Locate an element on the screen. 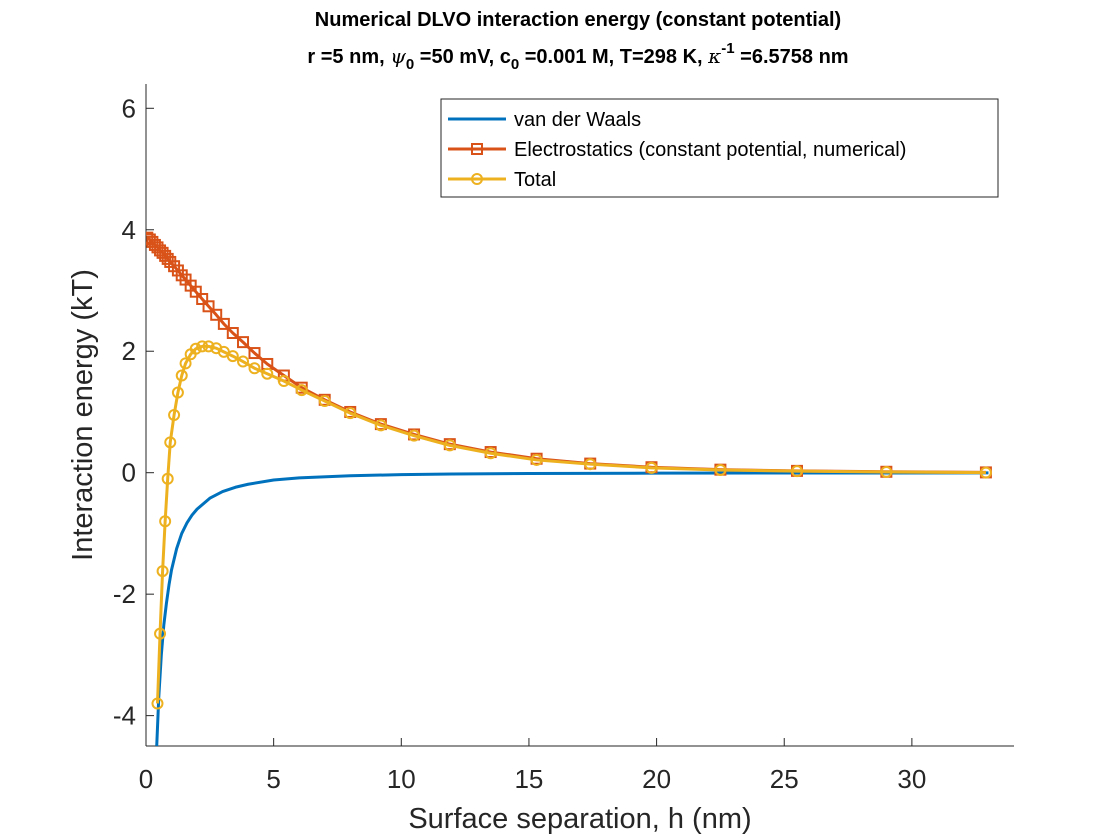 This screenshot has width=1120, height=840. legend-item-vdw: van der Waals is located at coordinates (544, 120).